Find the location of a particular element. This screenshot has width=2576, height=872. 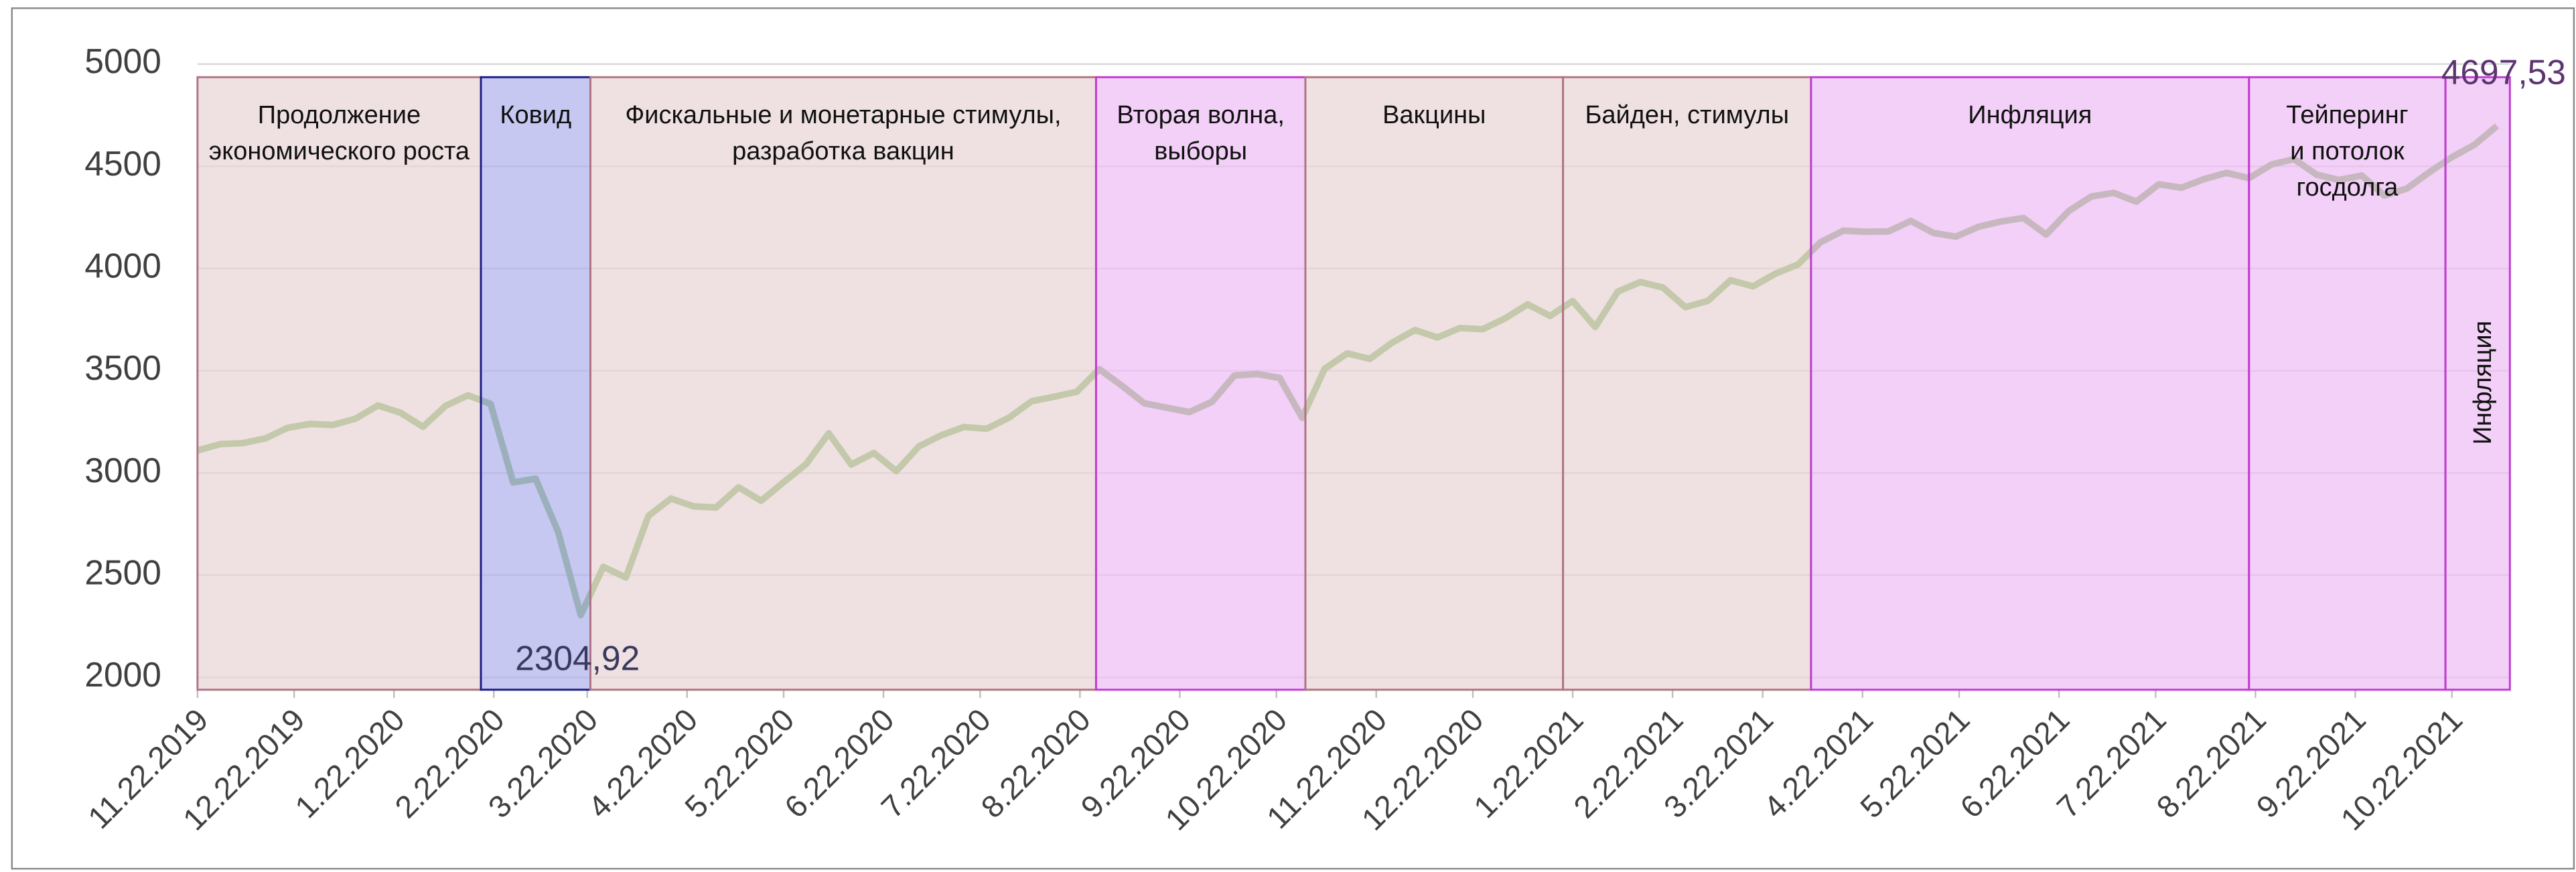

period-label: Вторая волна, is located at coordinates (1201, 115).